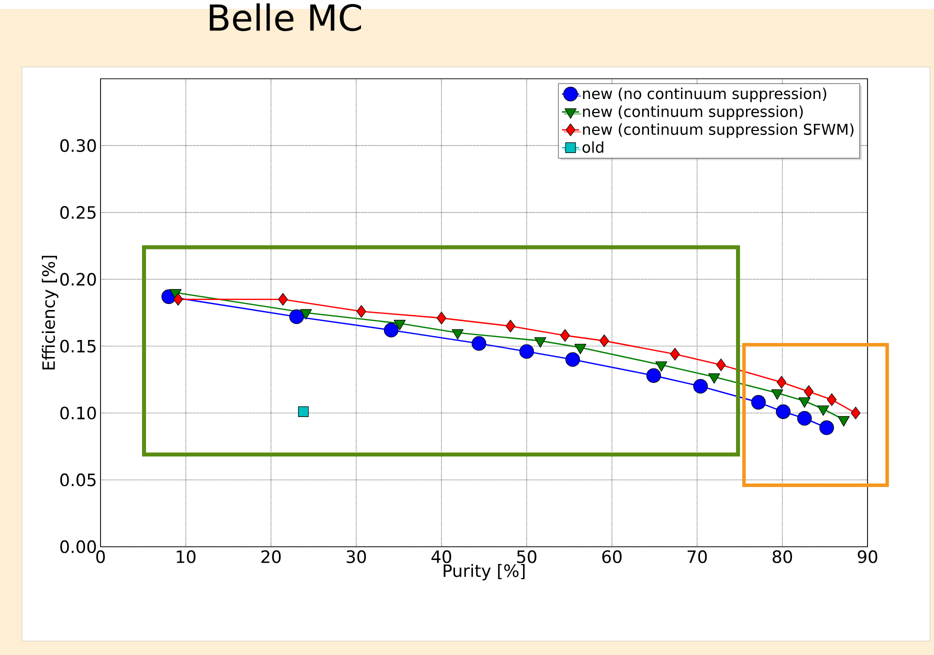  What do you see at coordinates (697, 557) in the screenshot?
I see `x-tick-label: 70` at bounding box center [697, 557].